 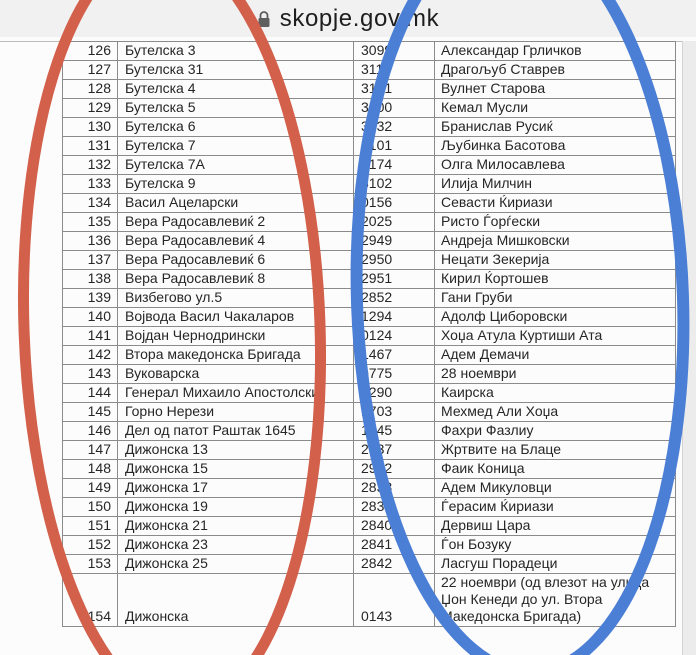 What do you see at coordinates (394, 184) in the screenshot?
I see `cell-code: 3102` at bounding box center [394, 184].